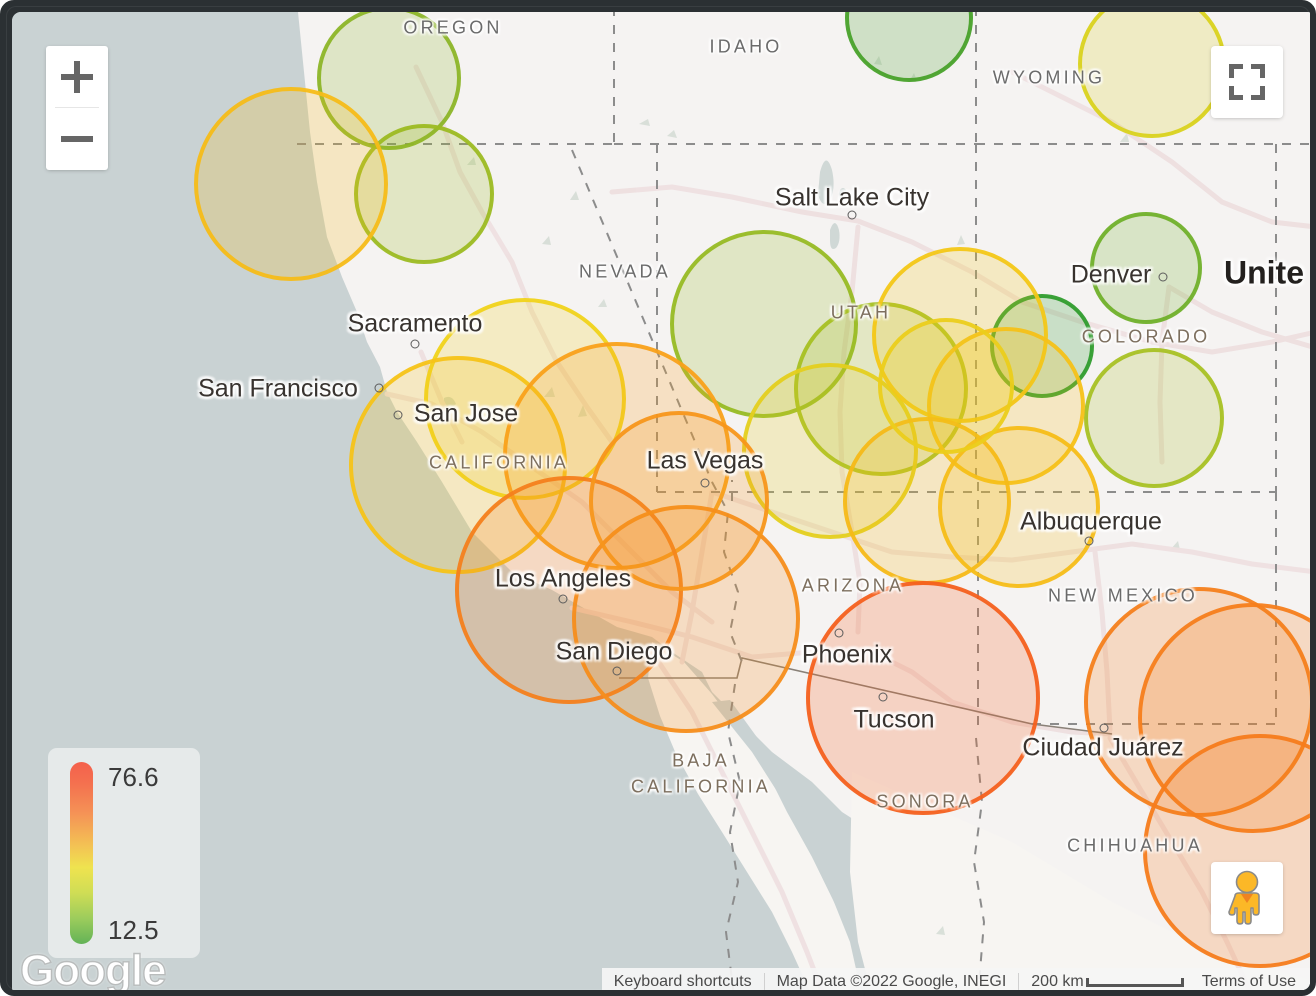 The width and height of the screenshot is (1316, 996). I want to click on city-marker-san-francisco, so click(379, 388).